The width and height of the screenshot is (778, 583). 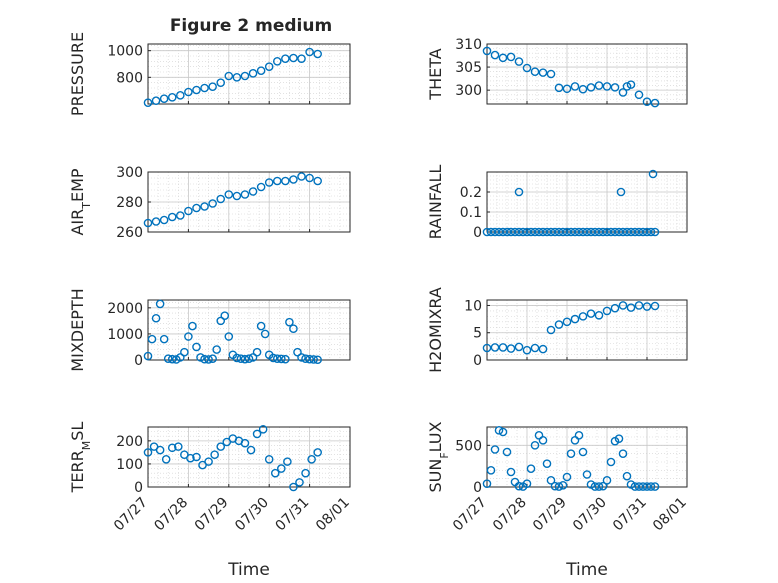 I want to click on subplot-air_temp: 260 280 300 AIRTEMP, so click(x=209, y=203).